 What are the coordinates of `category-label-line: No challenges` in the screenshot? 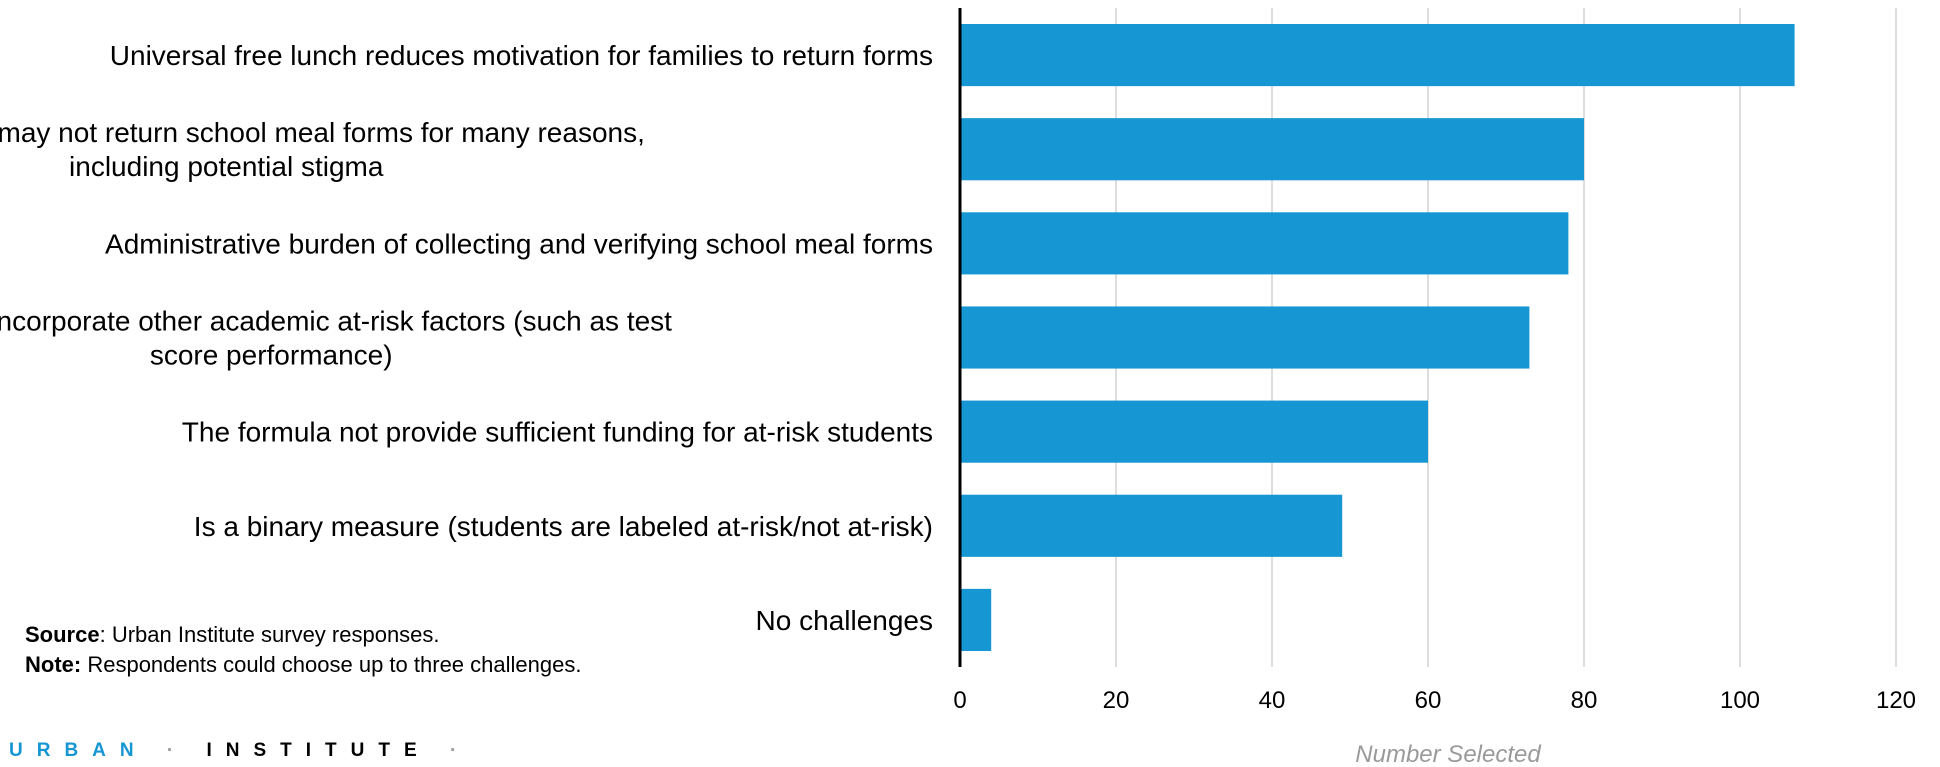 It's located at (844, 620).